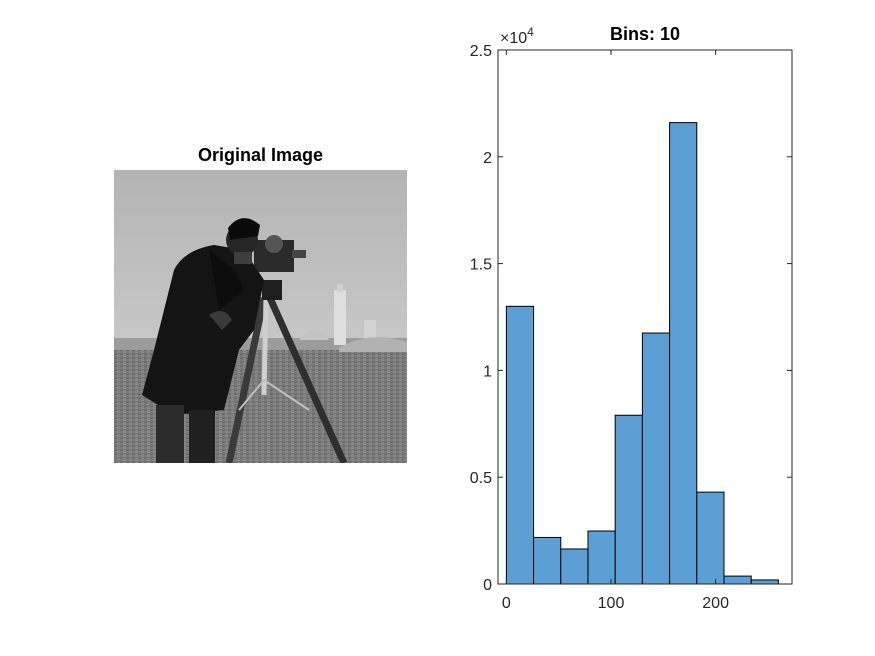 The image size is (875, 656). Describe the element at coordinates (715, 603) in the screenshot. I see `x-tick-label: 200` at that location.